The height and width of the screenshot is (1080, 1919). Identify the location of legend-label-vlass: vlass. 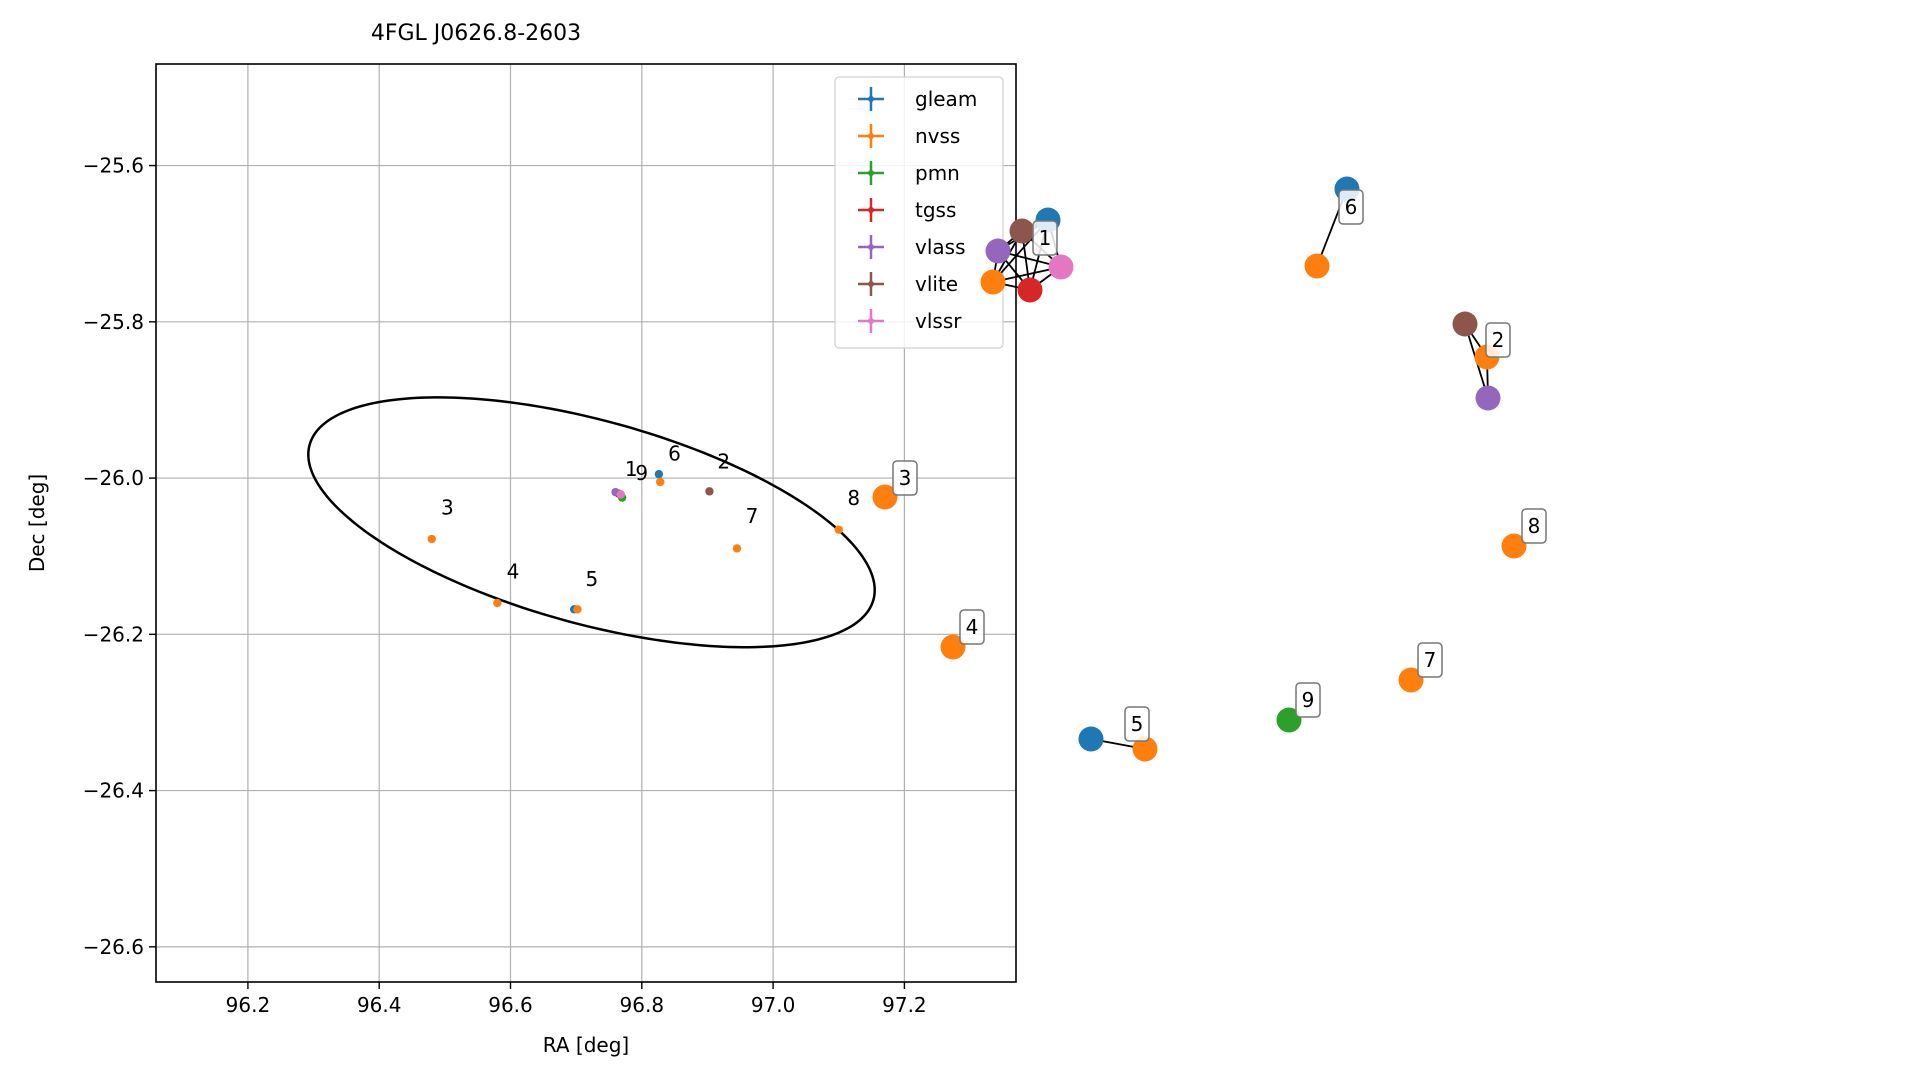
(940, 247).